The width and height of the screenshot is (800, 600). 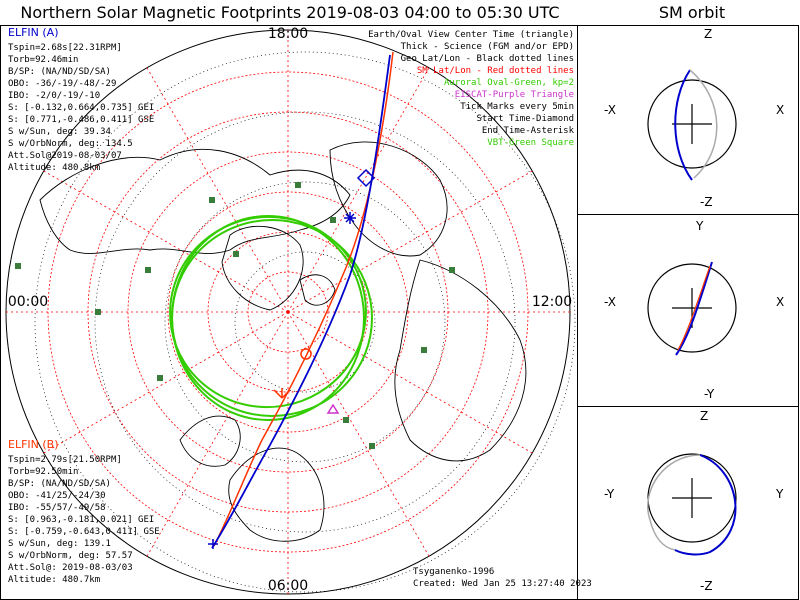 I want to click on elfin-a-line: Tspin=2.68s[22.31RPM], so click(x=65, y=48).